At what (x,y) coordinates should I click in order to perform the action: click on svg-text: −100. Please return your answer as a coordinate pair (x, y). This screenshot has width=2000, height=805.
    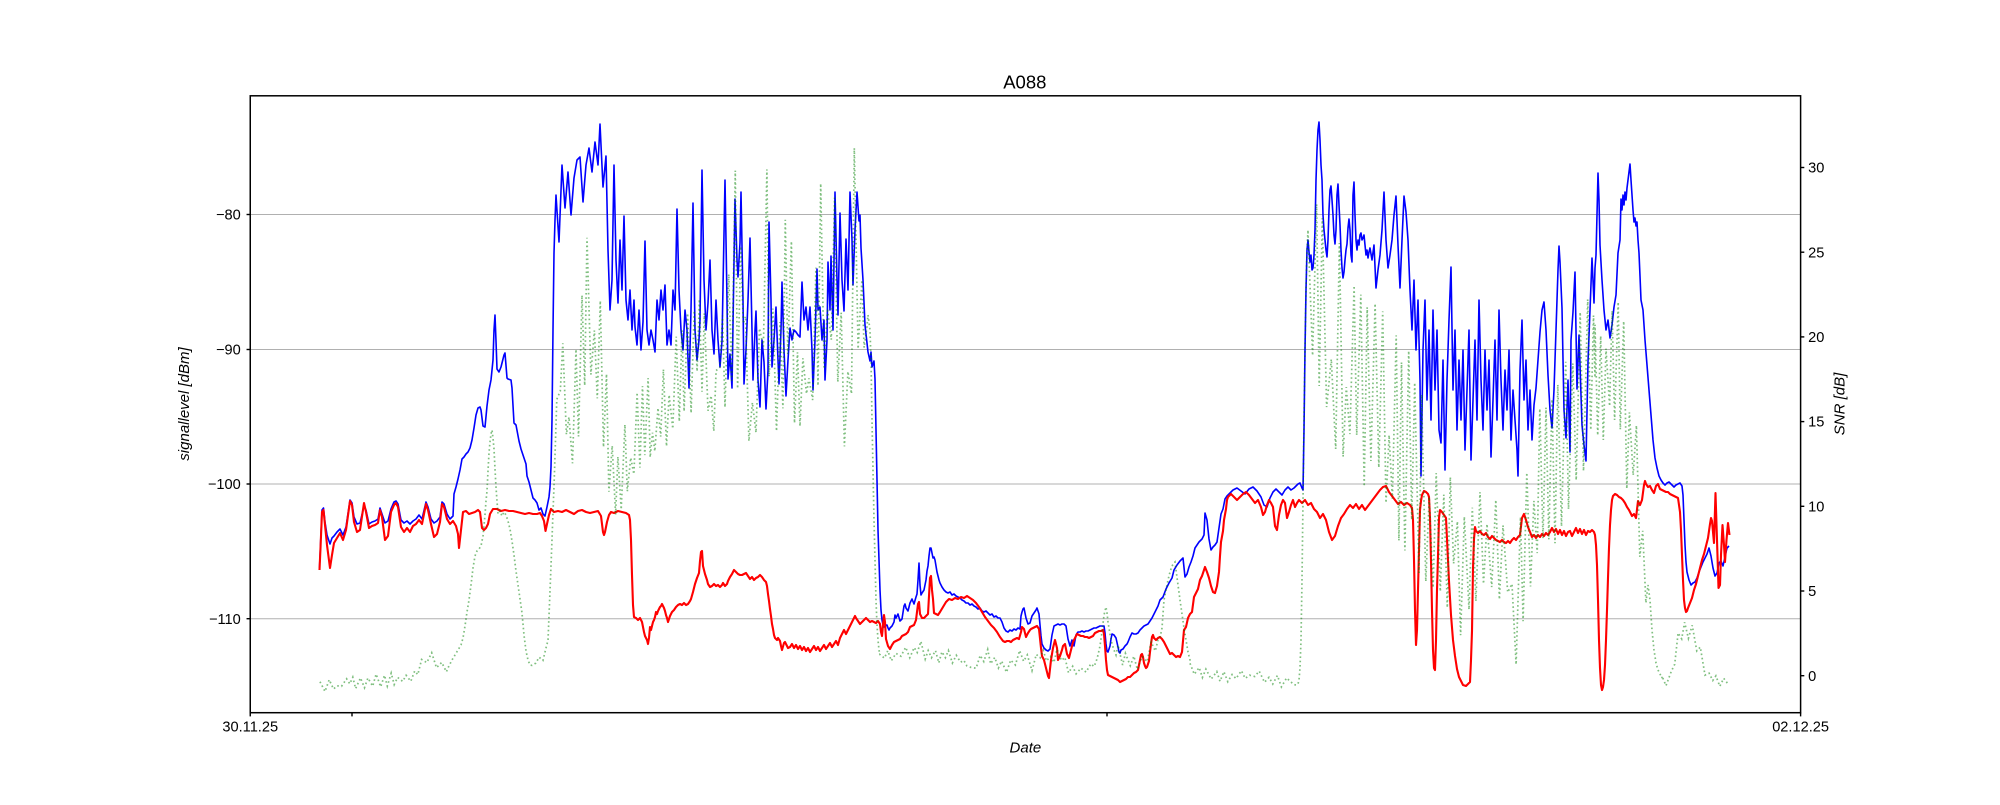
    Looking at the image, I should click on (224, 485).